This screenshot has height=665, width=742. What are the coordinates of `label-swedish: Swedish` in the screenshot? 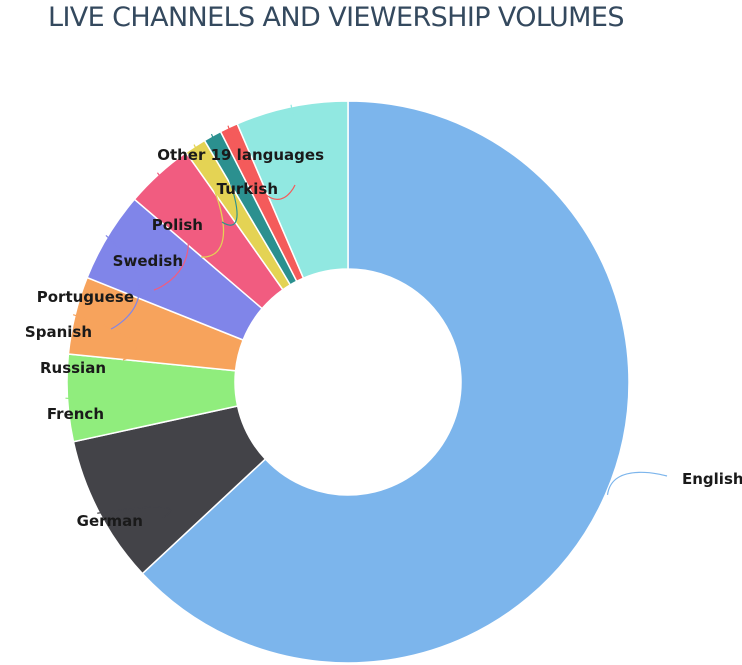 It's located at (148, 261).